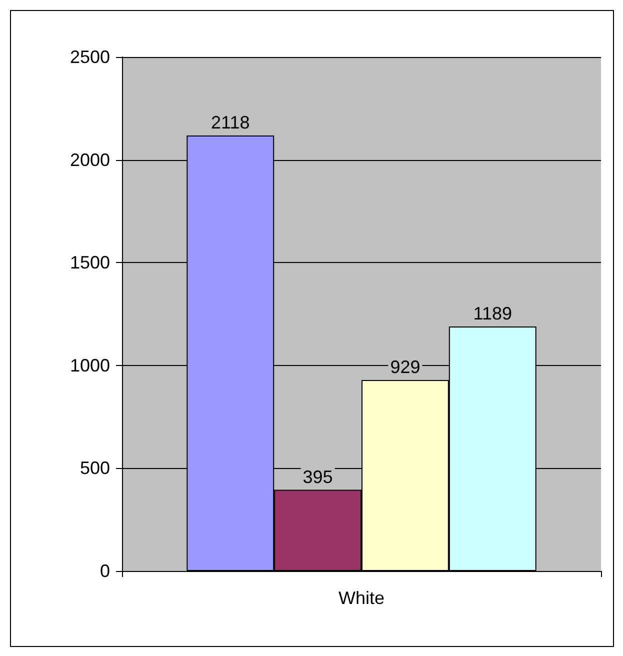  What do you see at coordinates (492, 314) in the screenshot?
I see `data-label: 1189` at bounding box center [492, 314].